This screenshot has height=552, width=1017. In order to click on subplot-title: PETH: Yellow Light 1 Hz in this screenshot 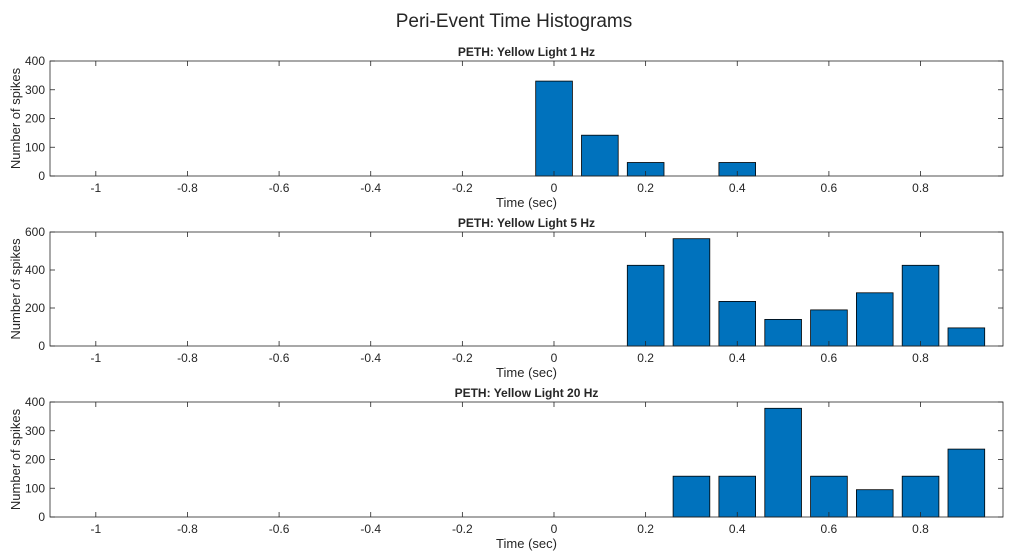, I will do `click(526, 52)`.